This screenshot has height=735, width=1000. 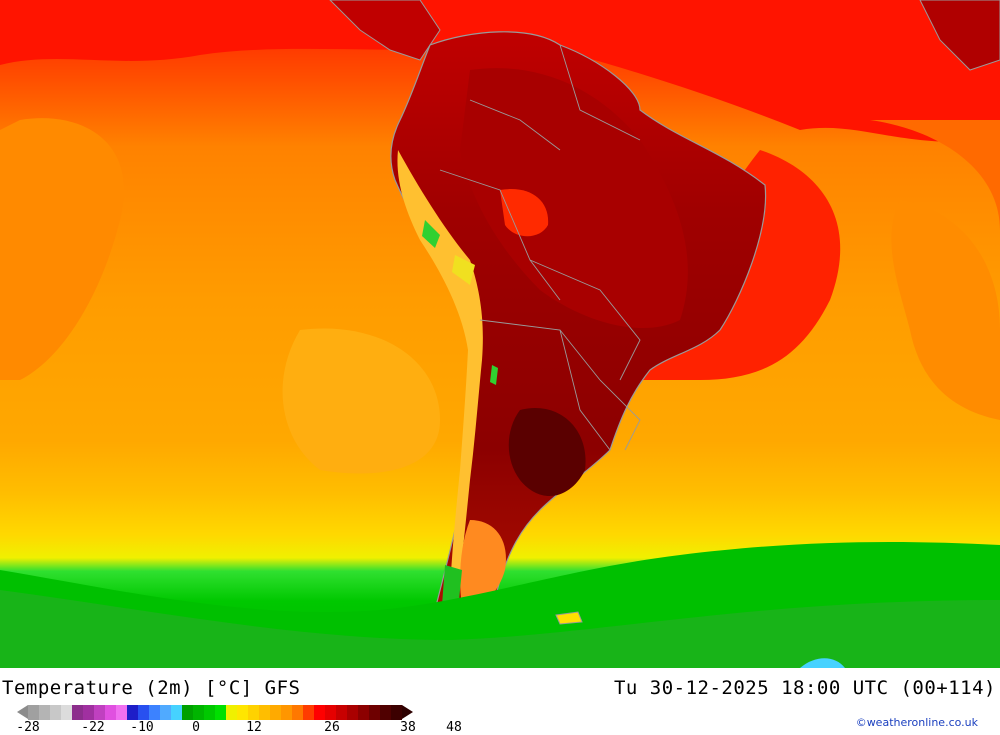 What do you see at coordinates (500, 629) in the screenshot?
I see `southern-light-green` at bounding box center [500, 629].